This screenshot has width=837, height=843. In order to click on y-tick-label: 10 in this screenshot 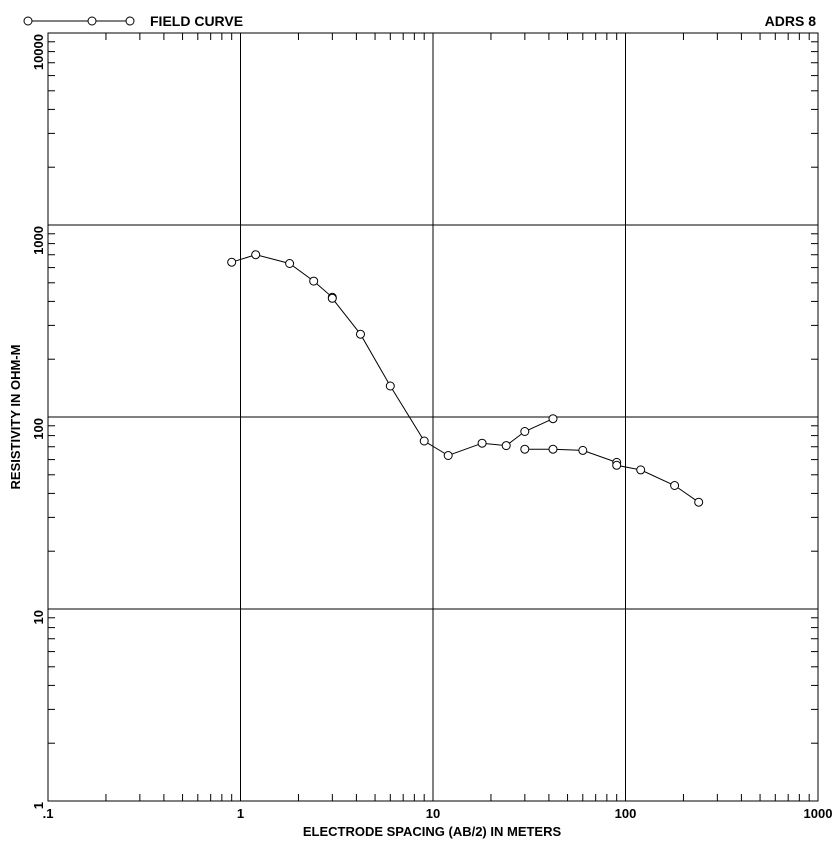, I will do `click(38, 617)`.